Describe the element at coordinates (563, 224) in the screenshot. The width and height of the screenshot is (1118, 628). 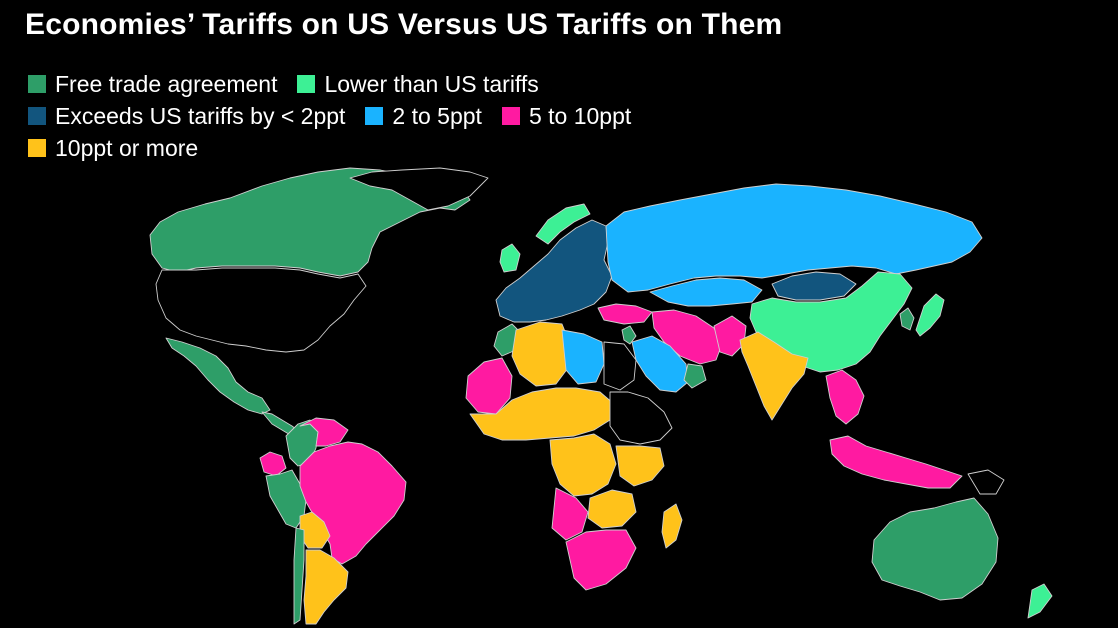
I see `region-norway` at that location.